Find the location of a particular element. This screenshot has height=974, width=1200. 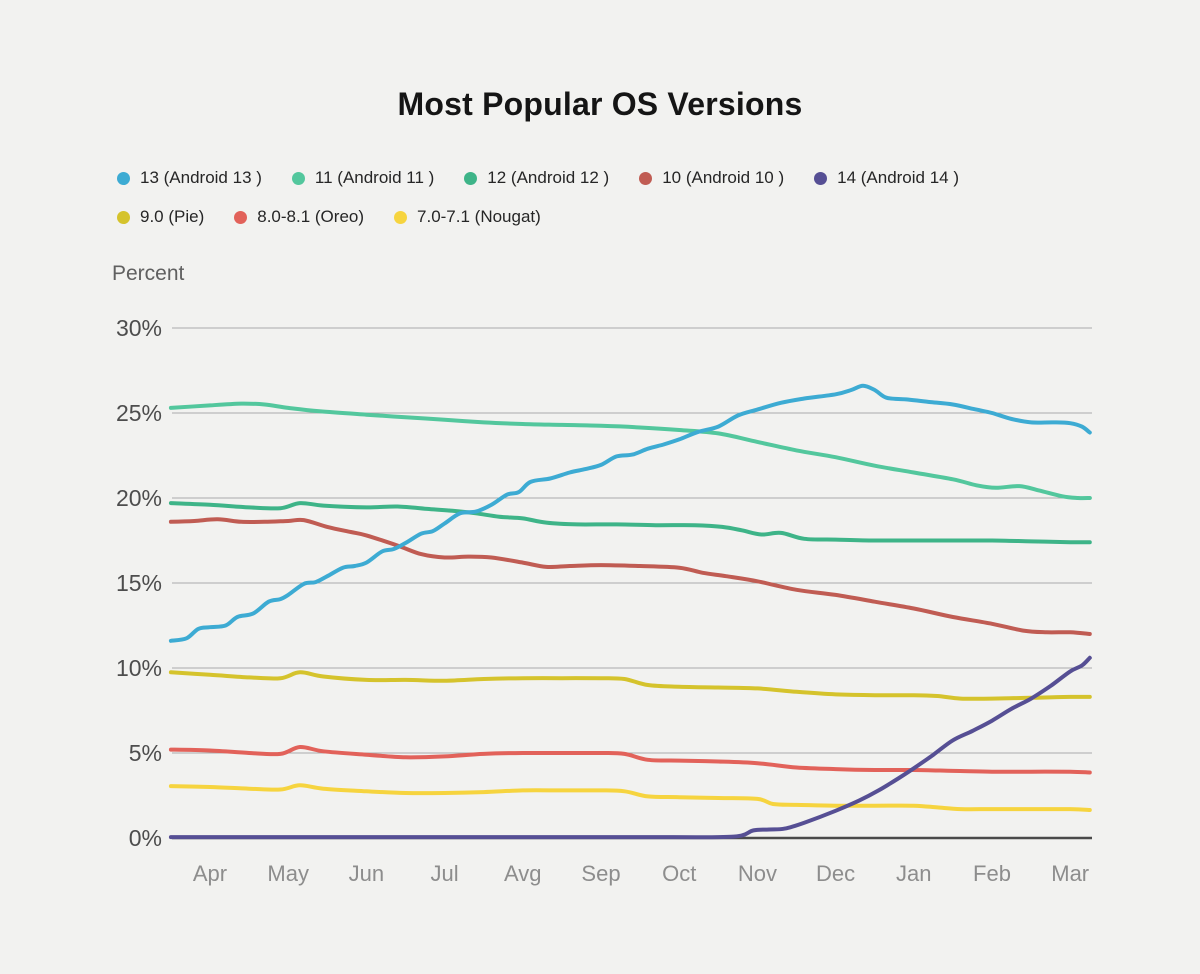

legend-item-10-android-10: 10 (Android 10 ) is located at coordinates (711, 178).